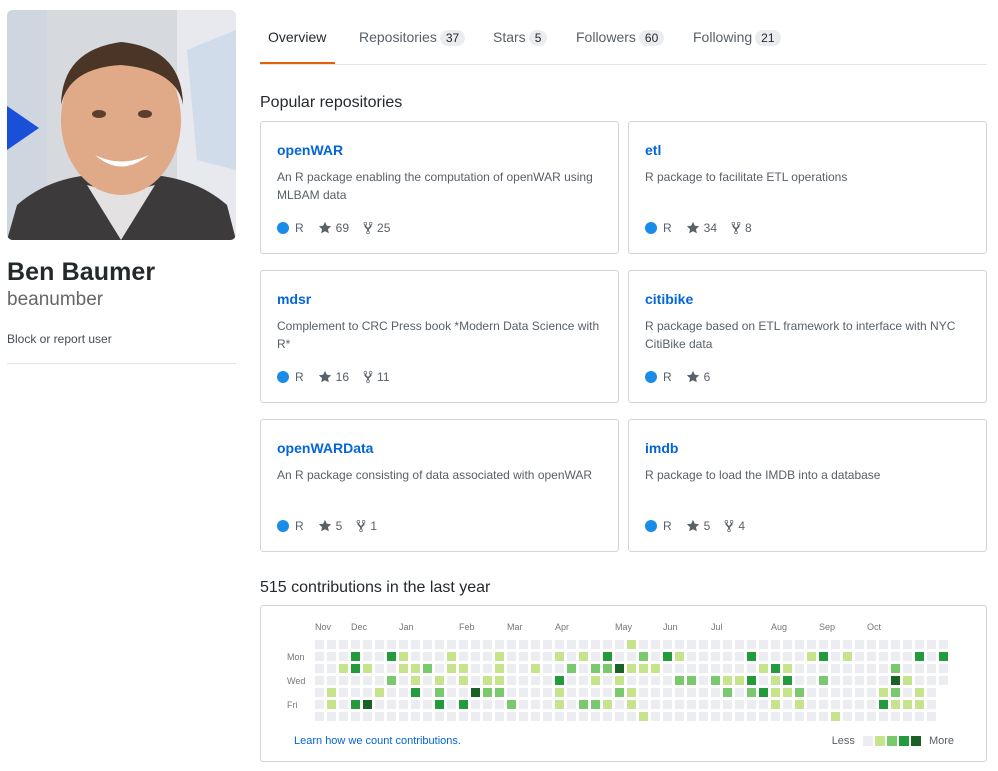 This screenshot has height=771, width=998. What do you see at coordinates (653, 150) in the screenshot?
I see `repo-name-link: etl` at bounding box center [653, 150].